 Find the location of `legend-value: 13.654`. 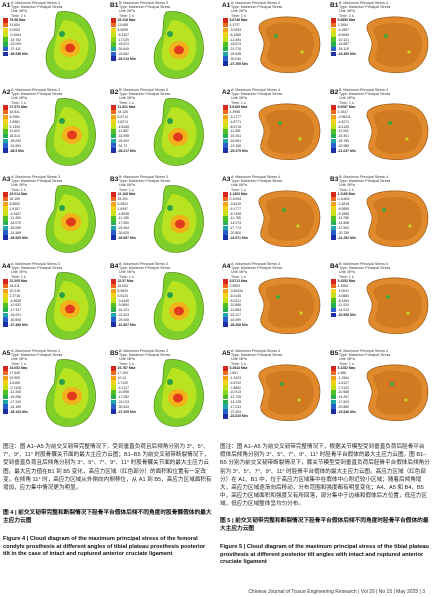

legend-value: 13.654 is located at coordinates (14, 25).